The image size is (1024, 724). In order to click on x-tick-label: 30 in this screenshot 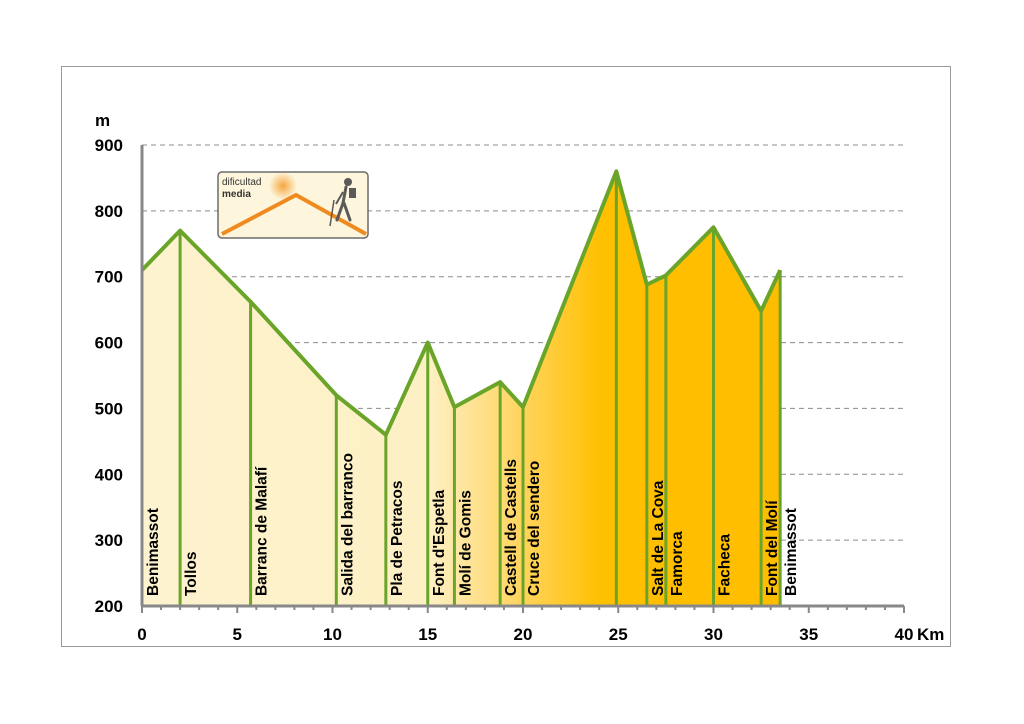, I will do `click(713, 634)`.